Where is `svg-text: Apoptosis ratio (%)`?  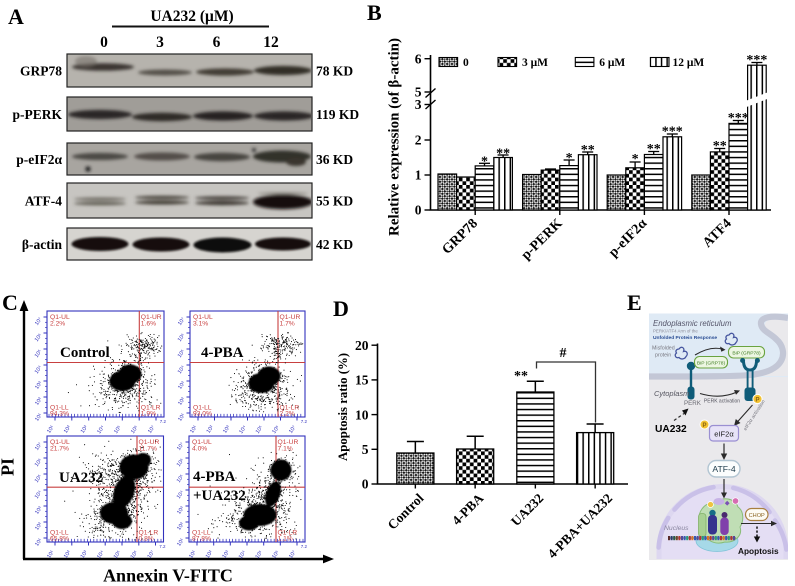
svg-text: Apoptosis ratio (%) is located at coordinates (343, 407).